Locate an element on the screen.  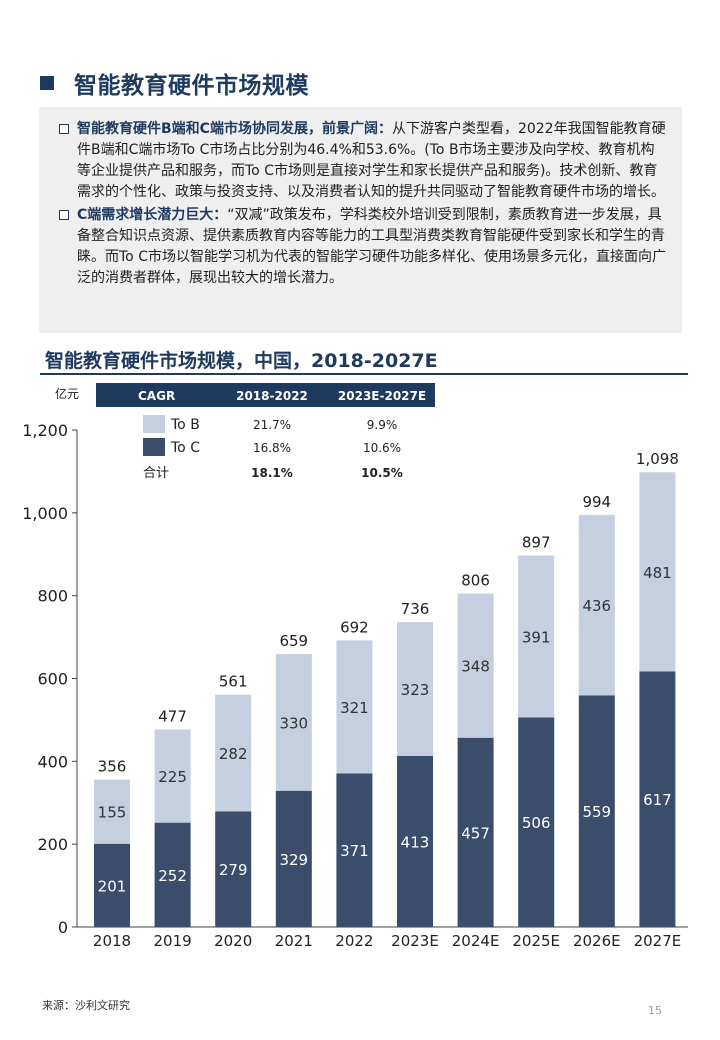
x-tick-label: 2021 is located at coordinates (294, 941).